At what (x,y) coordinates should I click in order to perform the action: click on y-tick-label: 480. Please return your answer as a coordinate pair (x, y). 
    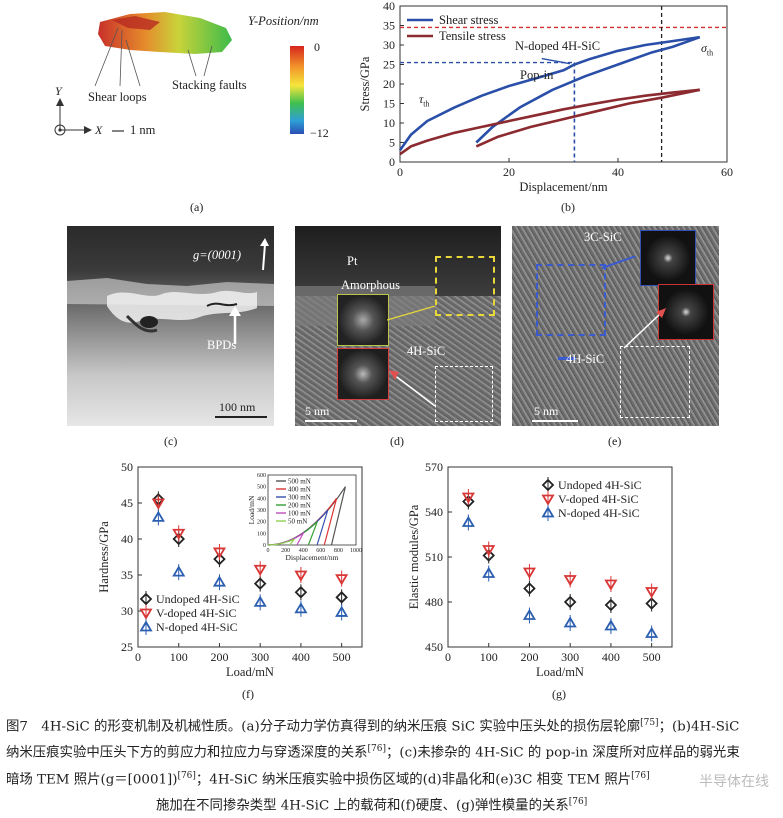
    Looking at the image, I should click on (434, 602).